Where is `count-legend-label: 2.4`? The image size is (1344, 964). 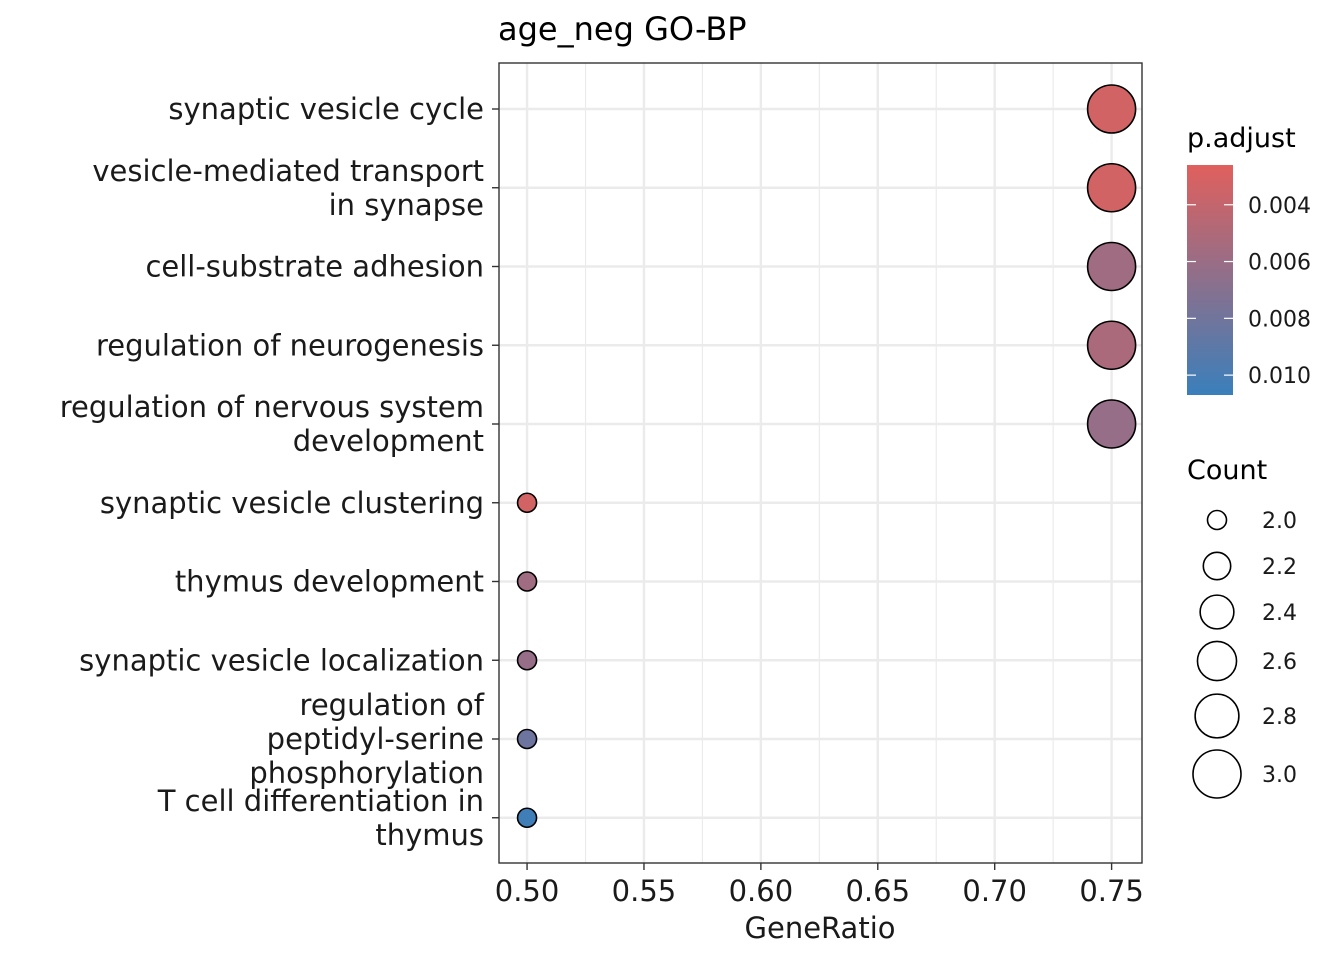
count-legend-label: 2.4 is located at coordinates (1279, 613).